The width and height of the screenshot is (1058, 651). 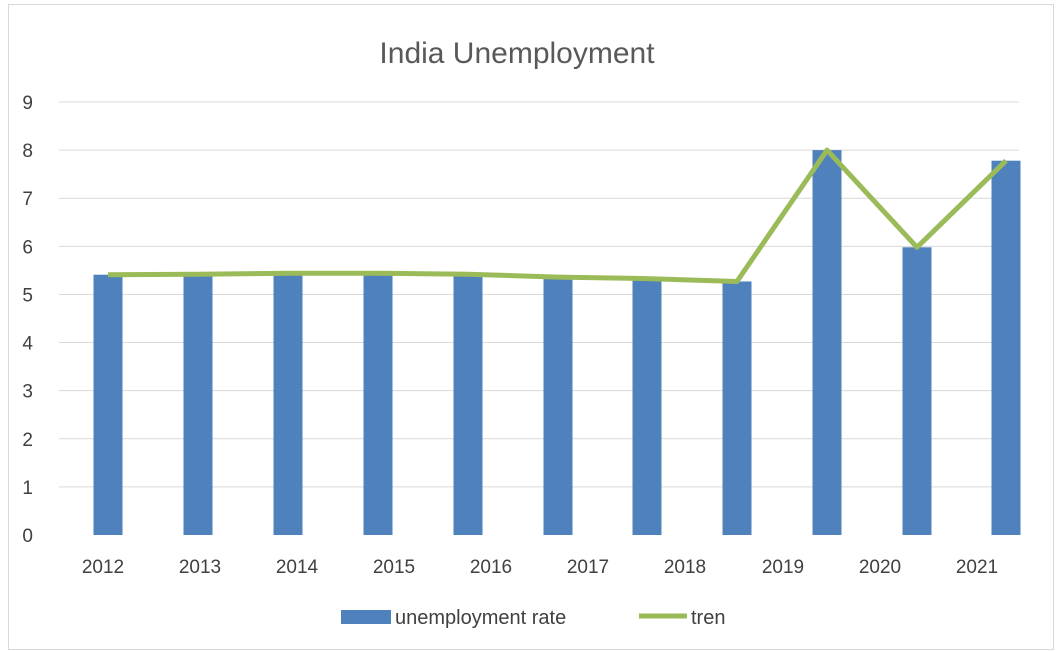 I want to click on x-tick-label: 2017, so click(x=588, y=567).